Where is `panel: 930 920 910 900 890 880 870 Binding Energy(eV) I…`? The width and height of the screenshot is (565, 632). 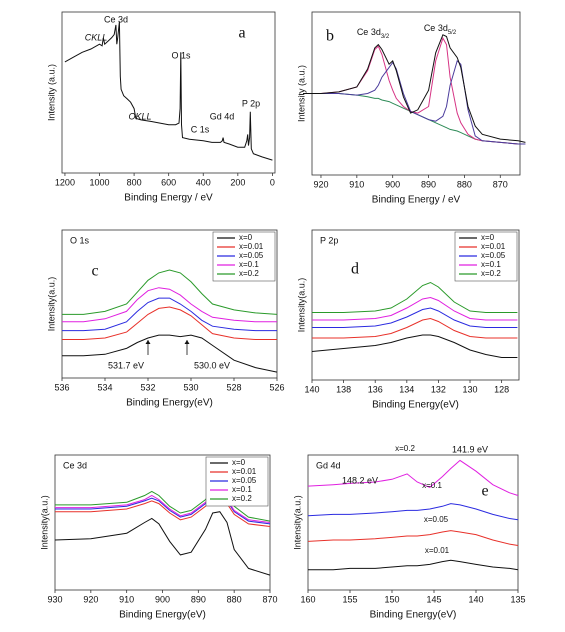 panel: 930 920 910 900 890 880 870 Binding Energy(eV) I… is located at coordinates (158, 537).